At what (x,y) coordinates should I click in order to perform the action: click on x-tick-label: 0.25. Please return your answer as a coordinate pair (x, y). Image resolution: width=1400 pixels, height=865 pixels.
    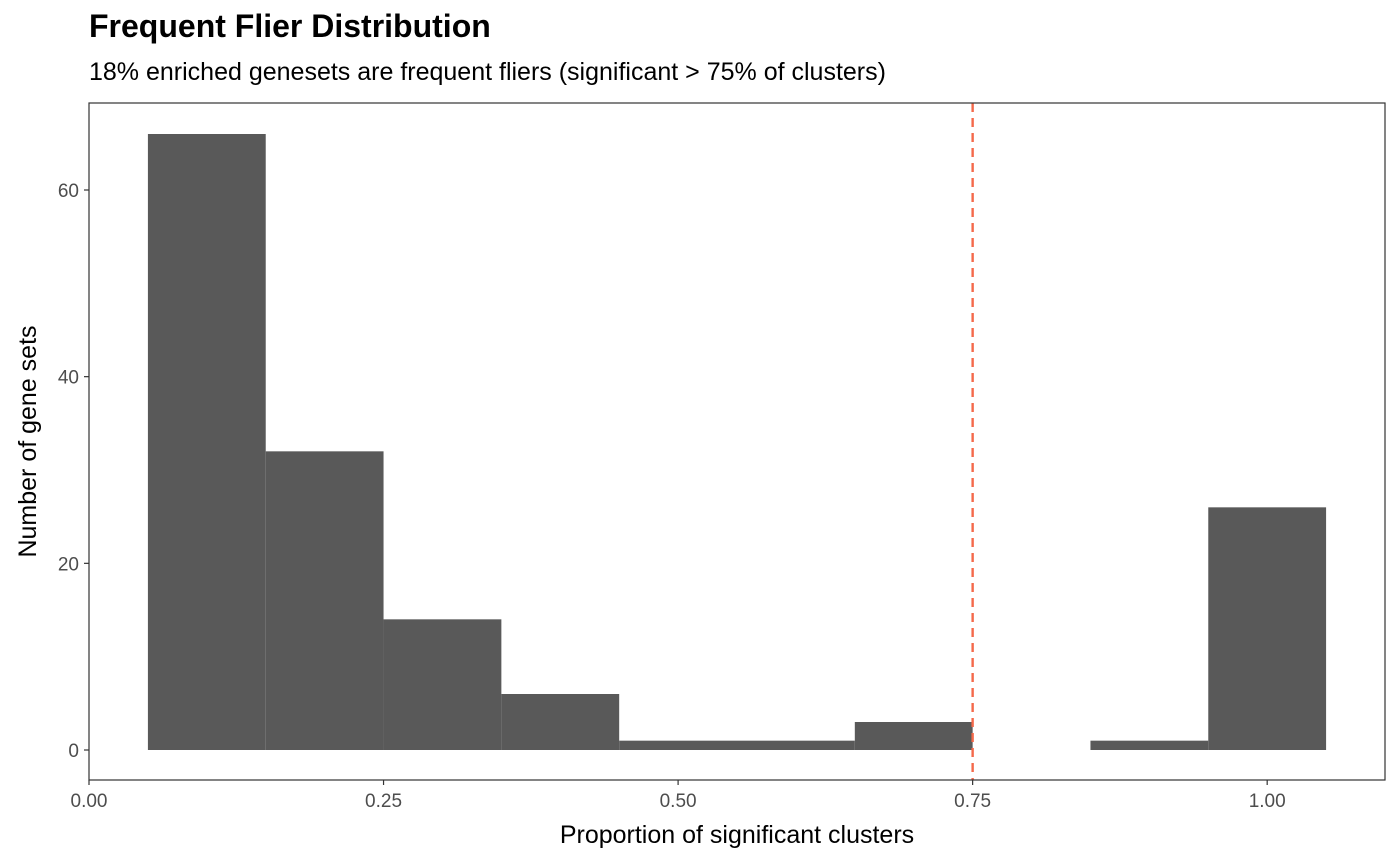
    Looking at the image, I should click on (383, 801).